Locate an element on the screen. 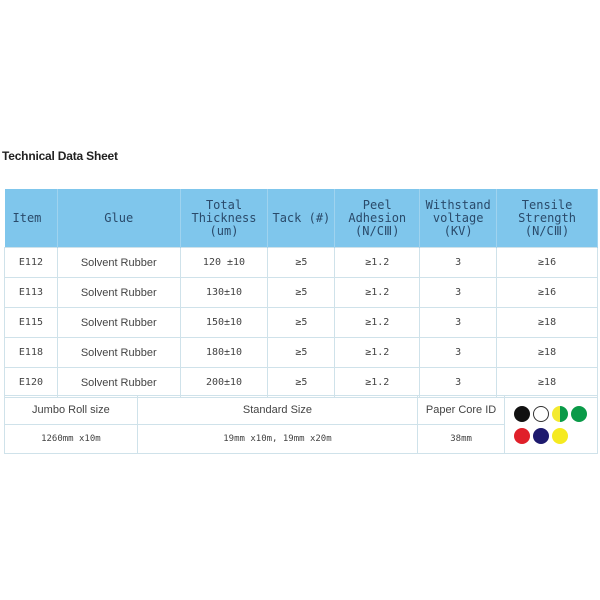 This screenshot has width=600, height=600. header-glue: Glue is located at coordinates (119, 218).